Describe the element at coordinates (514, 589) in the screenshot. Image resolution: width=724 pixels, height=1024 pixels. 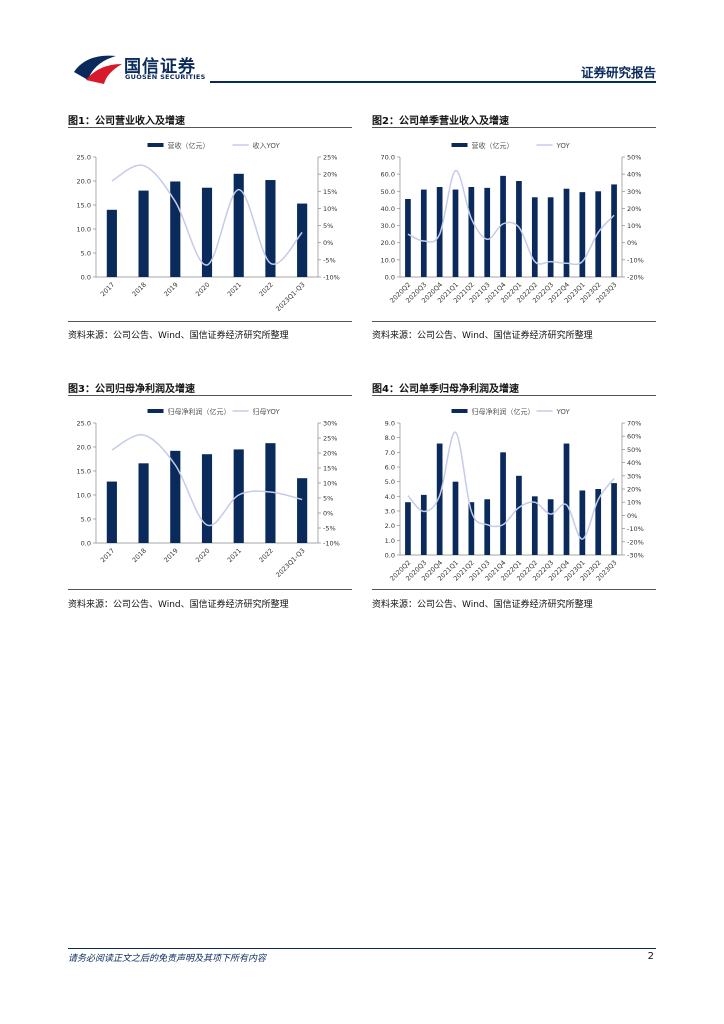
I see `figure-4-bottom-rule` at that location.